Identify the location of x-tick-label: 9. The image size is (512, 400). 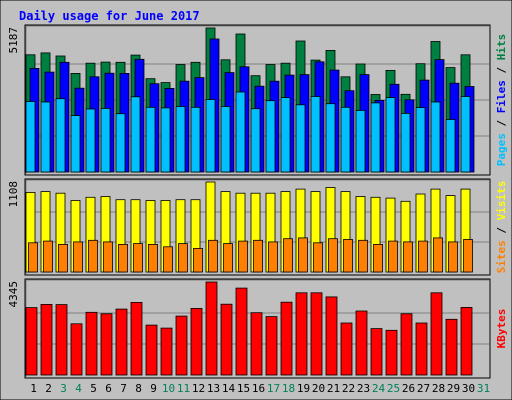
(153, 388).